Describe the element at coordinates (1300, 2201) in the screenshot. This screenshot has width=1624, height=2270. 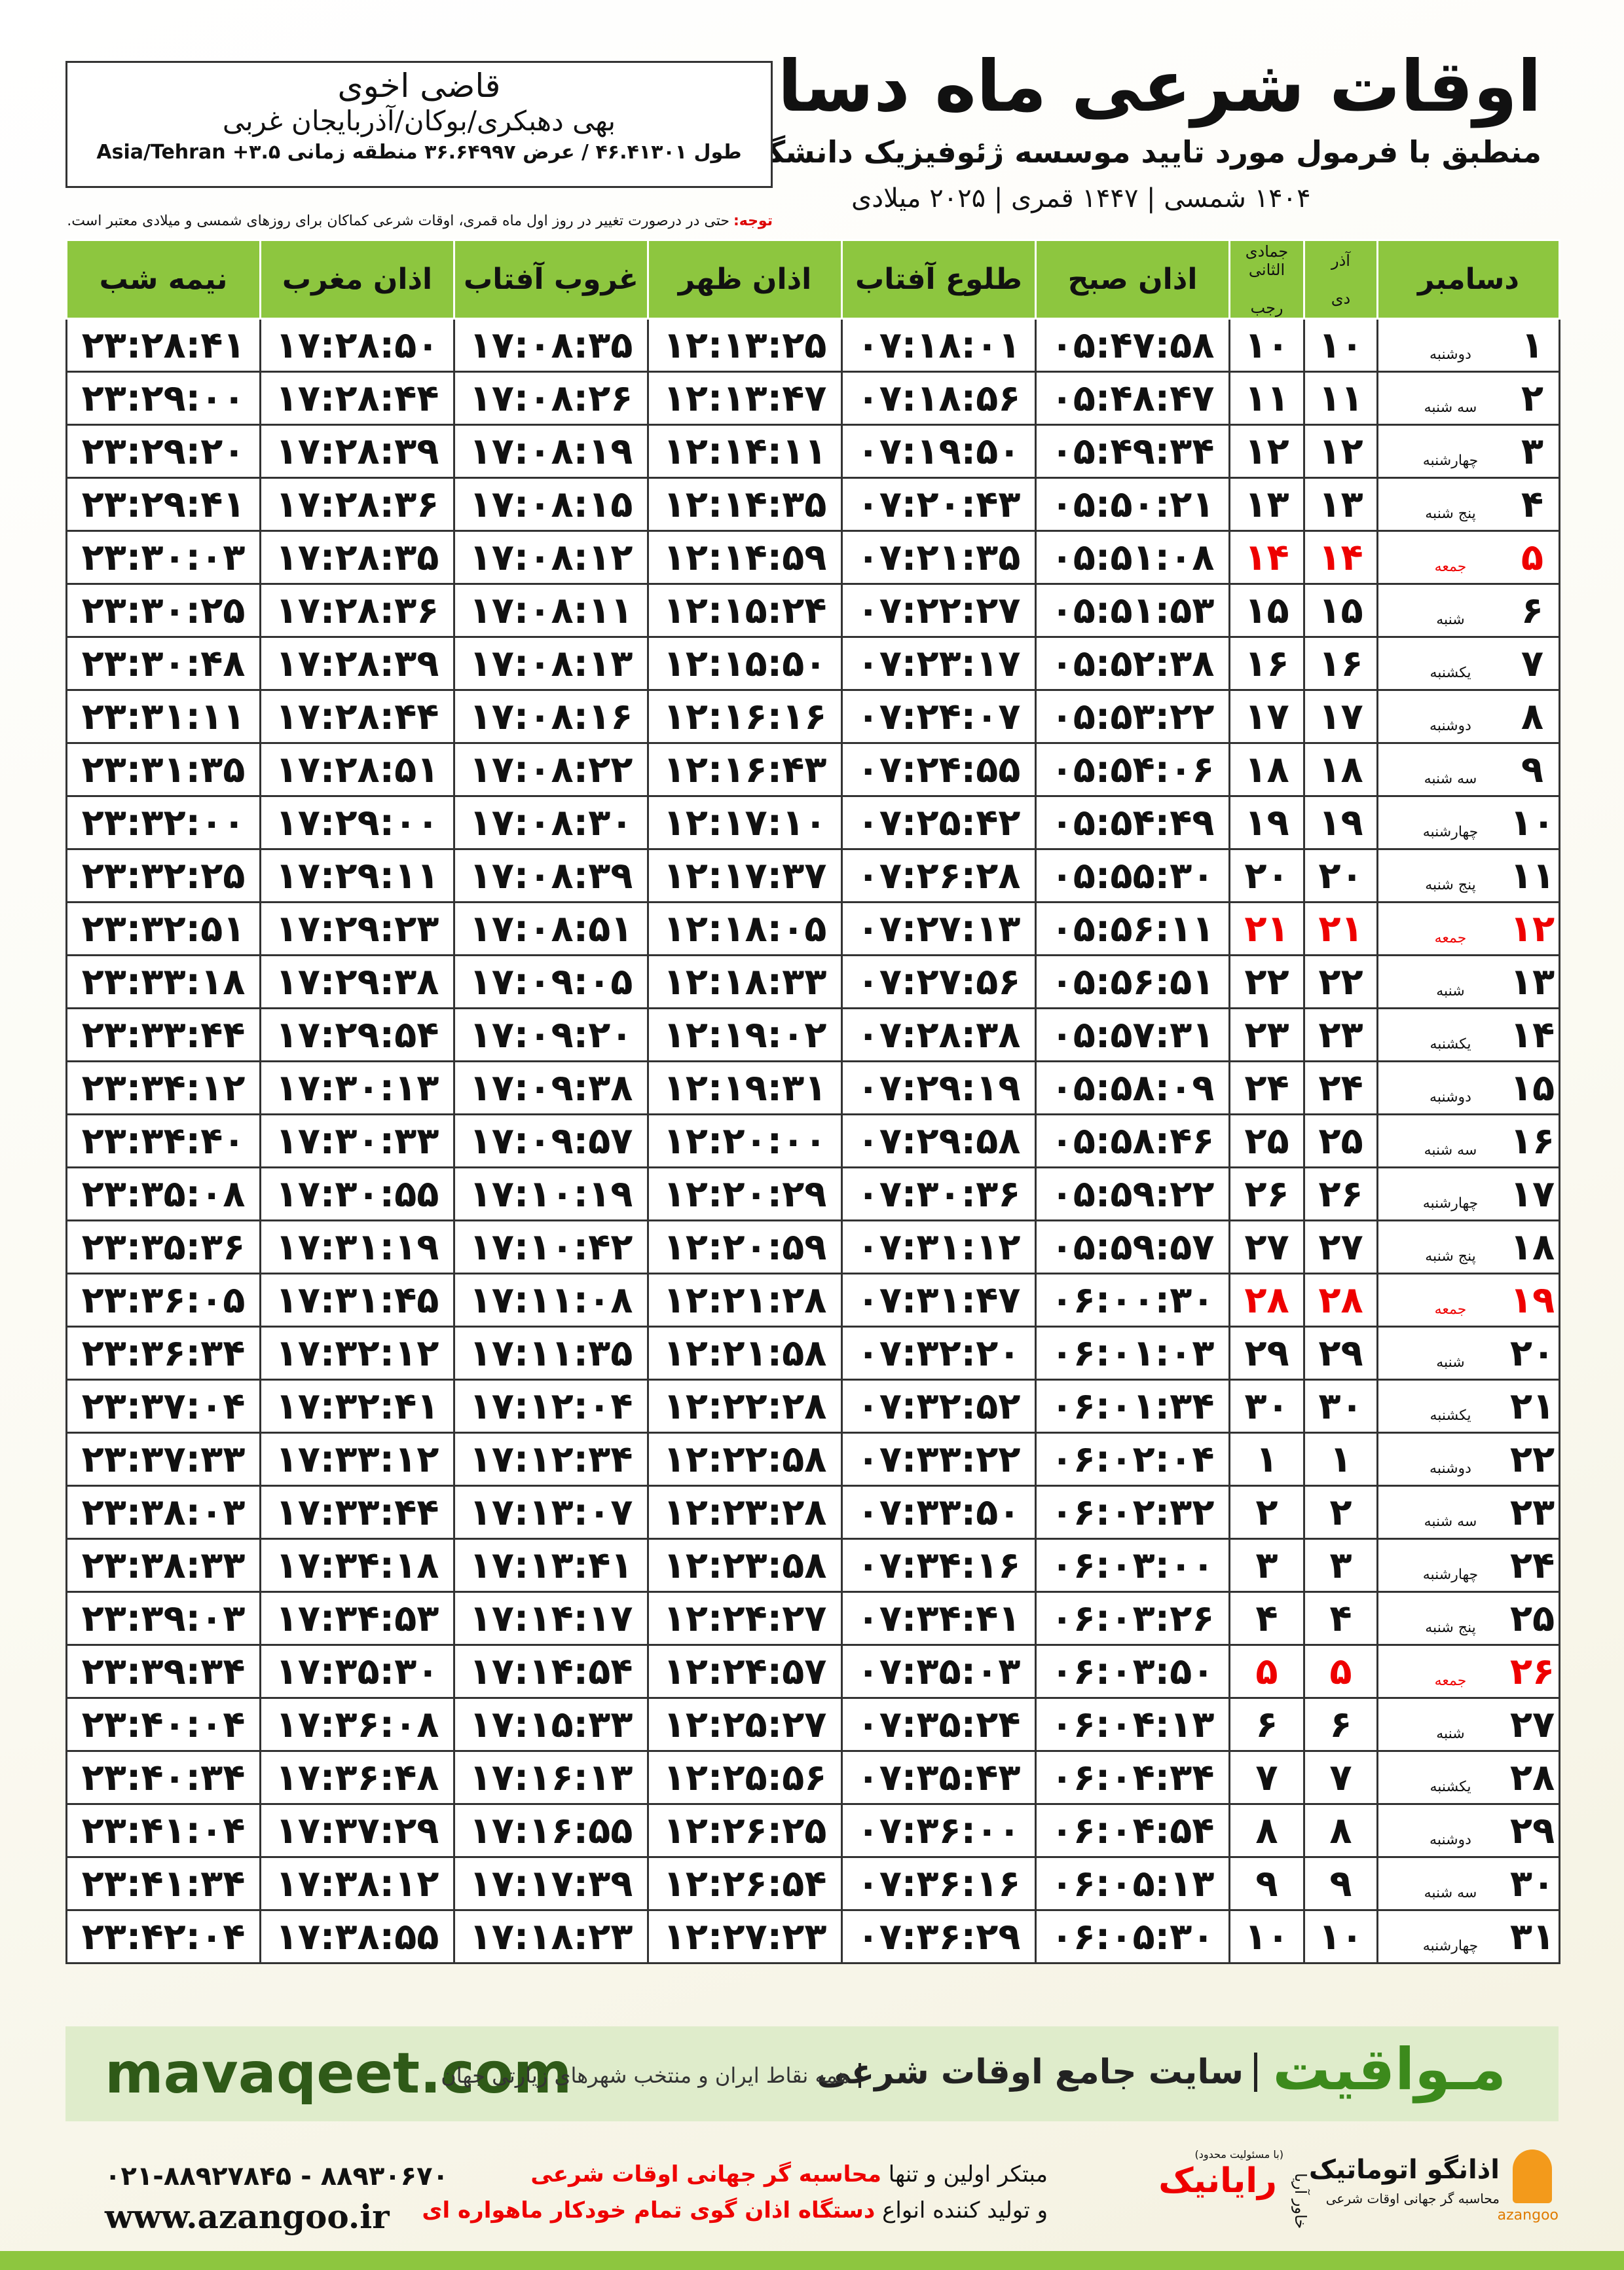
I see `rayanik-sub: خاور آریا` at that location.